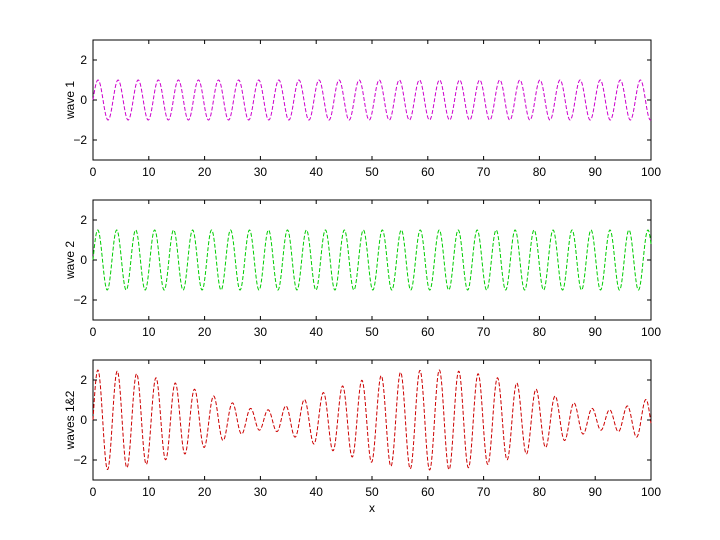 The width and height of the screenshot is (720, 540). Describe the element at coordinates (70, 420) in the screenshot. I see `y-axis-label: waves 1&2` at that location.